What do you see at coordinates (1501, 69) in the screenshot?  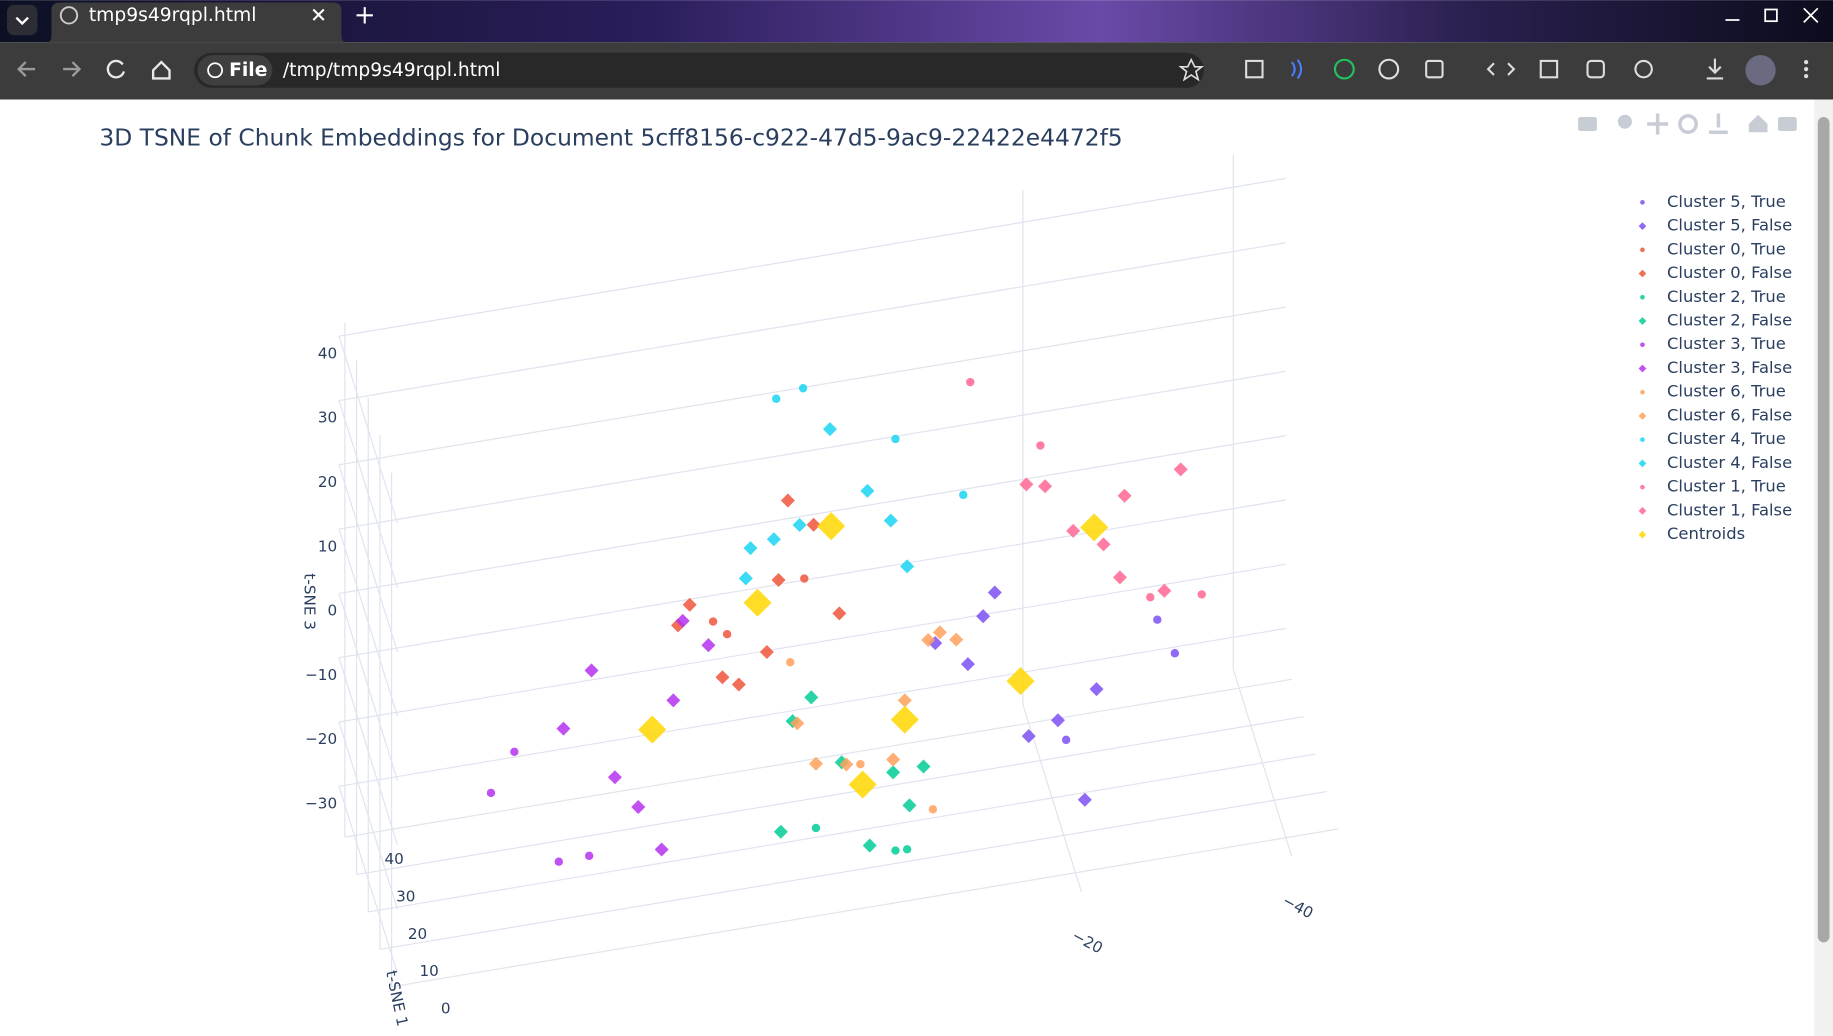 I see `devtools-button` at bounding box center [1501, 69].